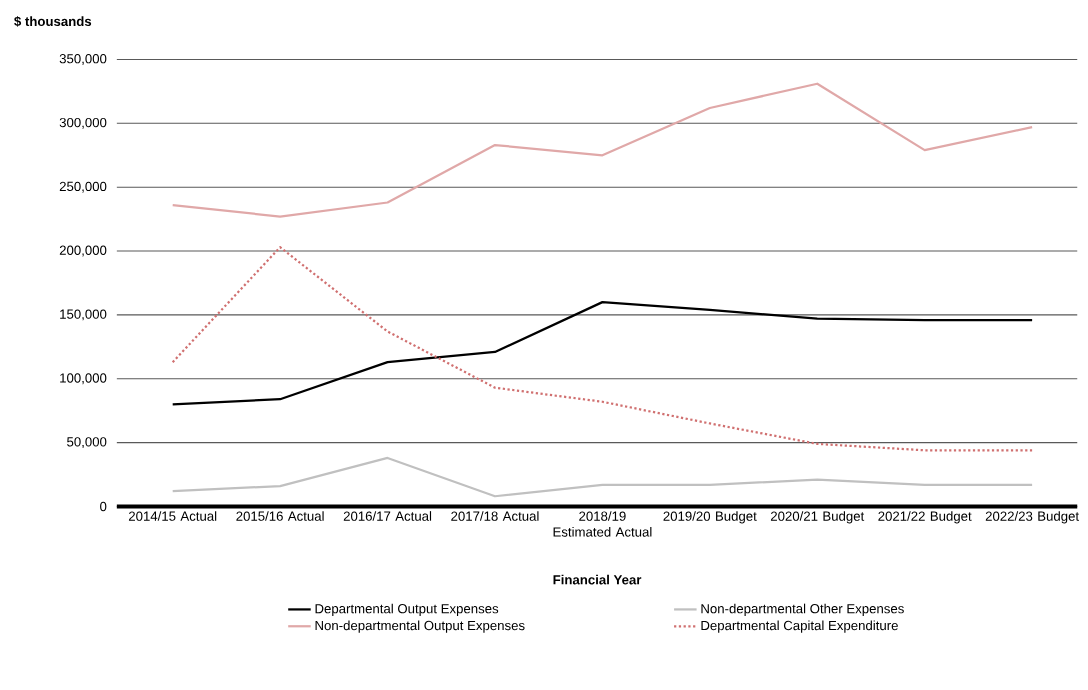  Describe the element at coordinates (83, 59) in the screenshot. I see `y-tick-label: 350,000` at that location.